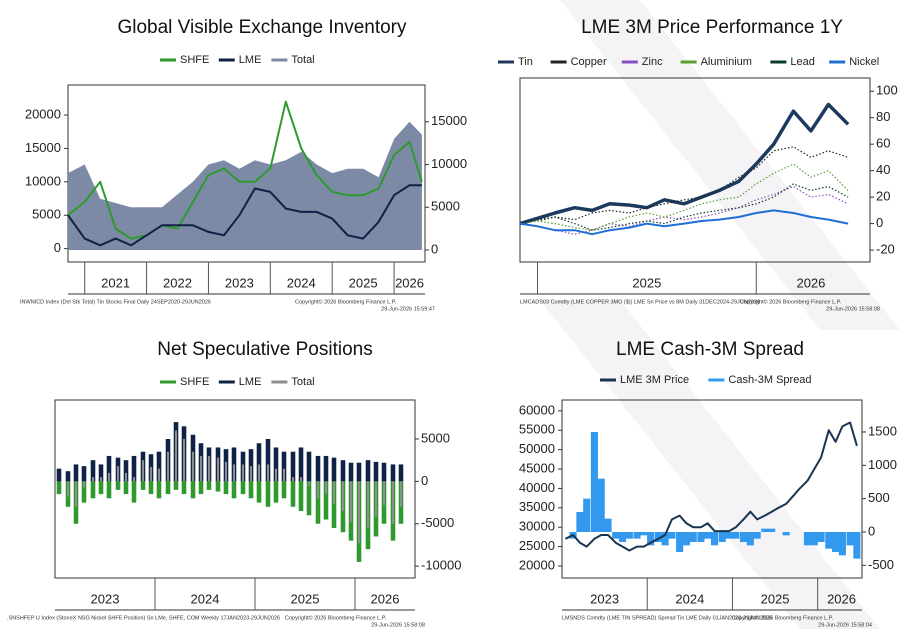 The width and height of the screenshot is (921, 629). I want to click on legend-label: Aluminium, so click(726, 62).